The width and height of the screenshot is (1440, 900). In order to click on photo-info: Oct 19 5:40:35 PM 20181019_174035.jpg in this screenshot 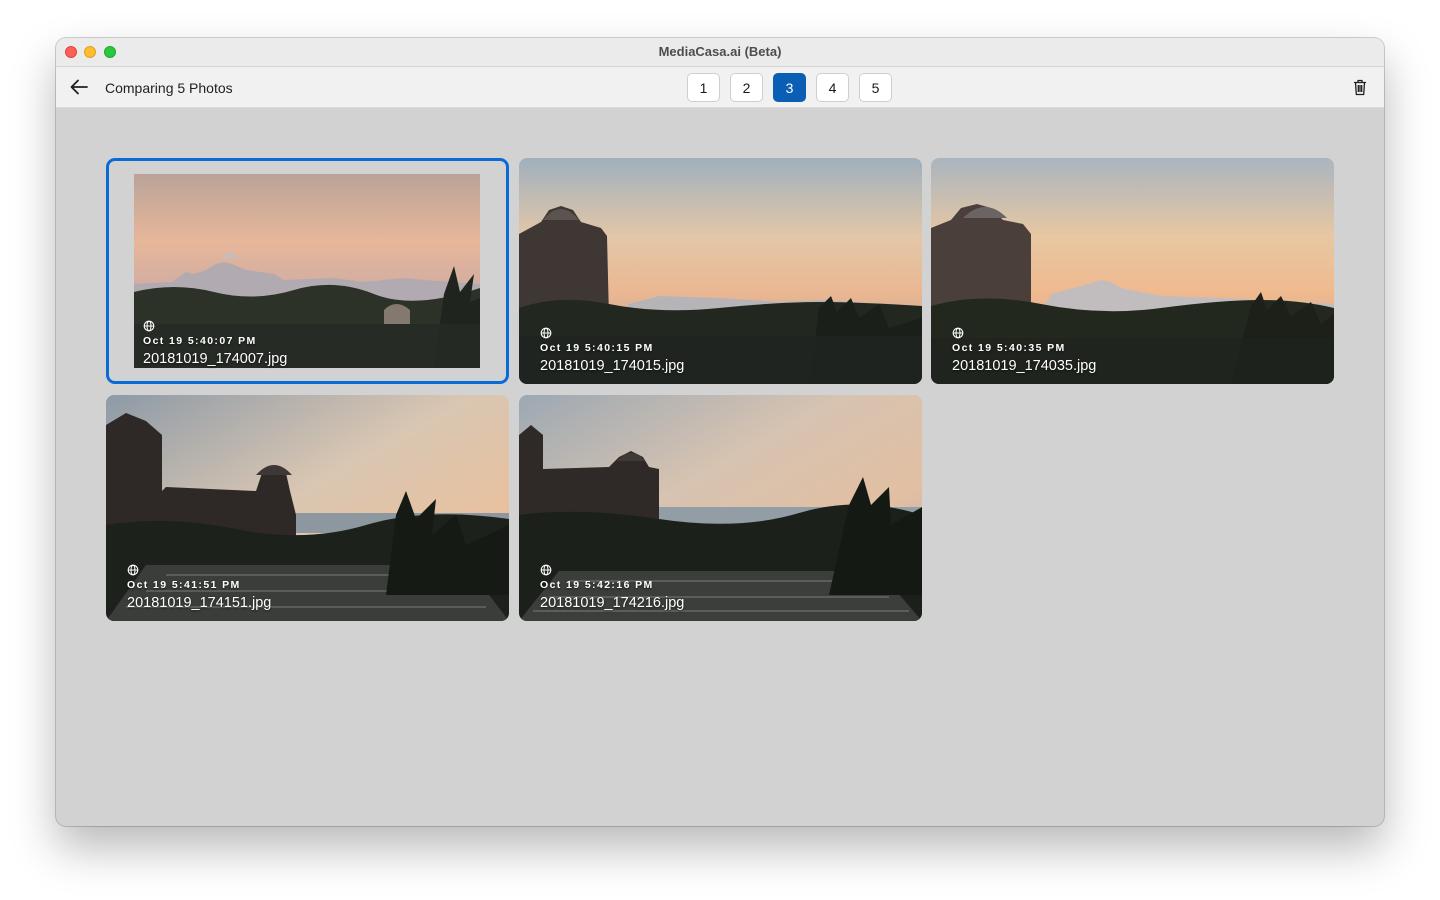, I will do `click(1024, 350)`.